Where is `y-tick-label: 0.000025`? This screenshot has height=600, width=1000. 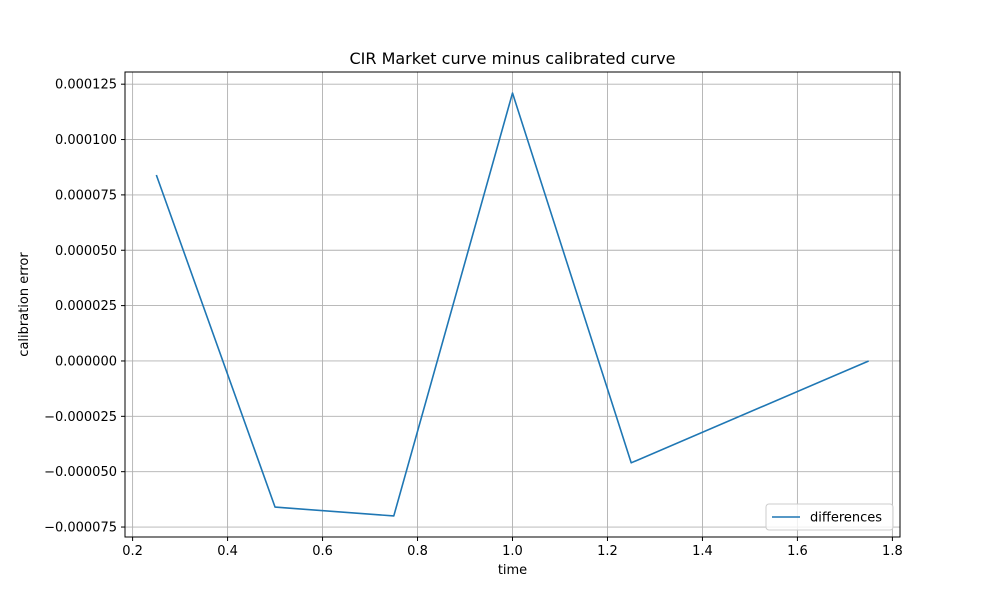 y-tick-label: 0.000025 is located at coordinates (86, 306).